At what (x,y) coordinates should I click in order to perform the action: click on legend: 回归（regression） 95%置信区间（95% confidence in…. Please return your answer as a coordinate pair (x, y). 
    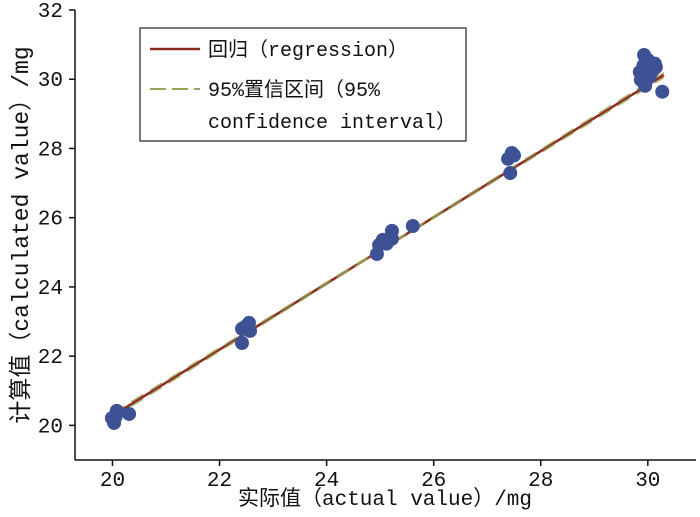
    Looking at the image, I should click on (303, 84).